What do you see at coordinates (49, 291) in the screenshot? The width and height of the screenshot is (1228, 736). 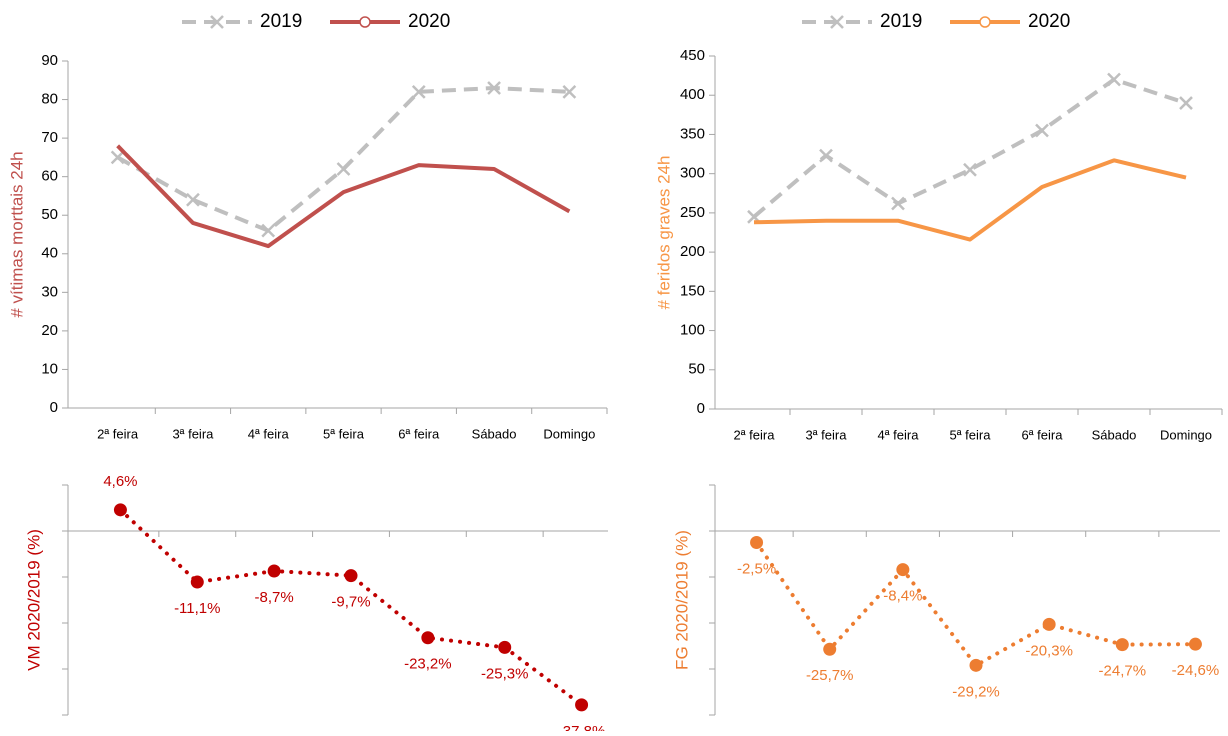 I see `y-tick-label: 30` at bounding box center [49, 291].